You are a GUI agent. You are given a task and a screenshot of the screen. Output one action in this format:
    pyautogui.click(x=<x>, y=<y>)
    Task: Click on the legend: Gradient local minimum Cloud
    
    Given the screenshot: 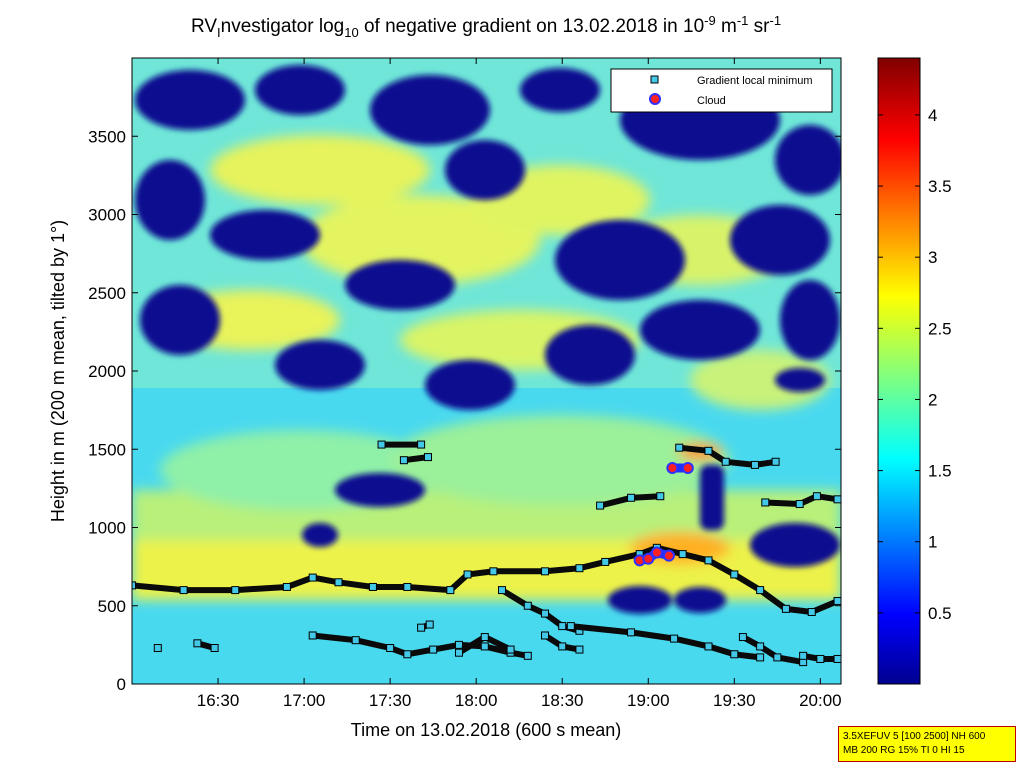 What is the action you would take?
    pyautogui.click(x=721, y=90)
    